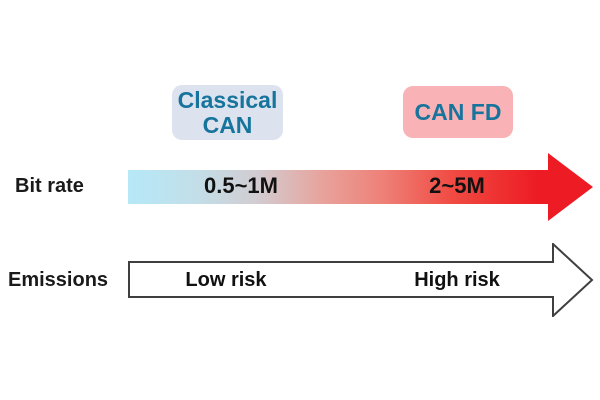  I want to click on classical-can-badge-line1: Classical, so click(227, 99).